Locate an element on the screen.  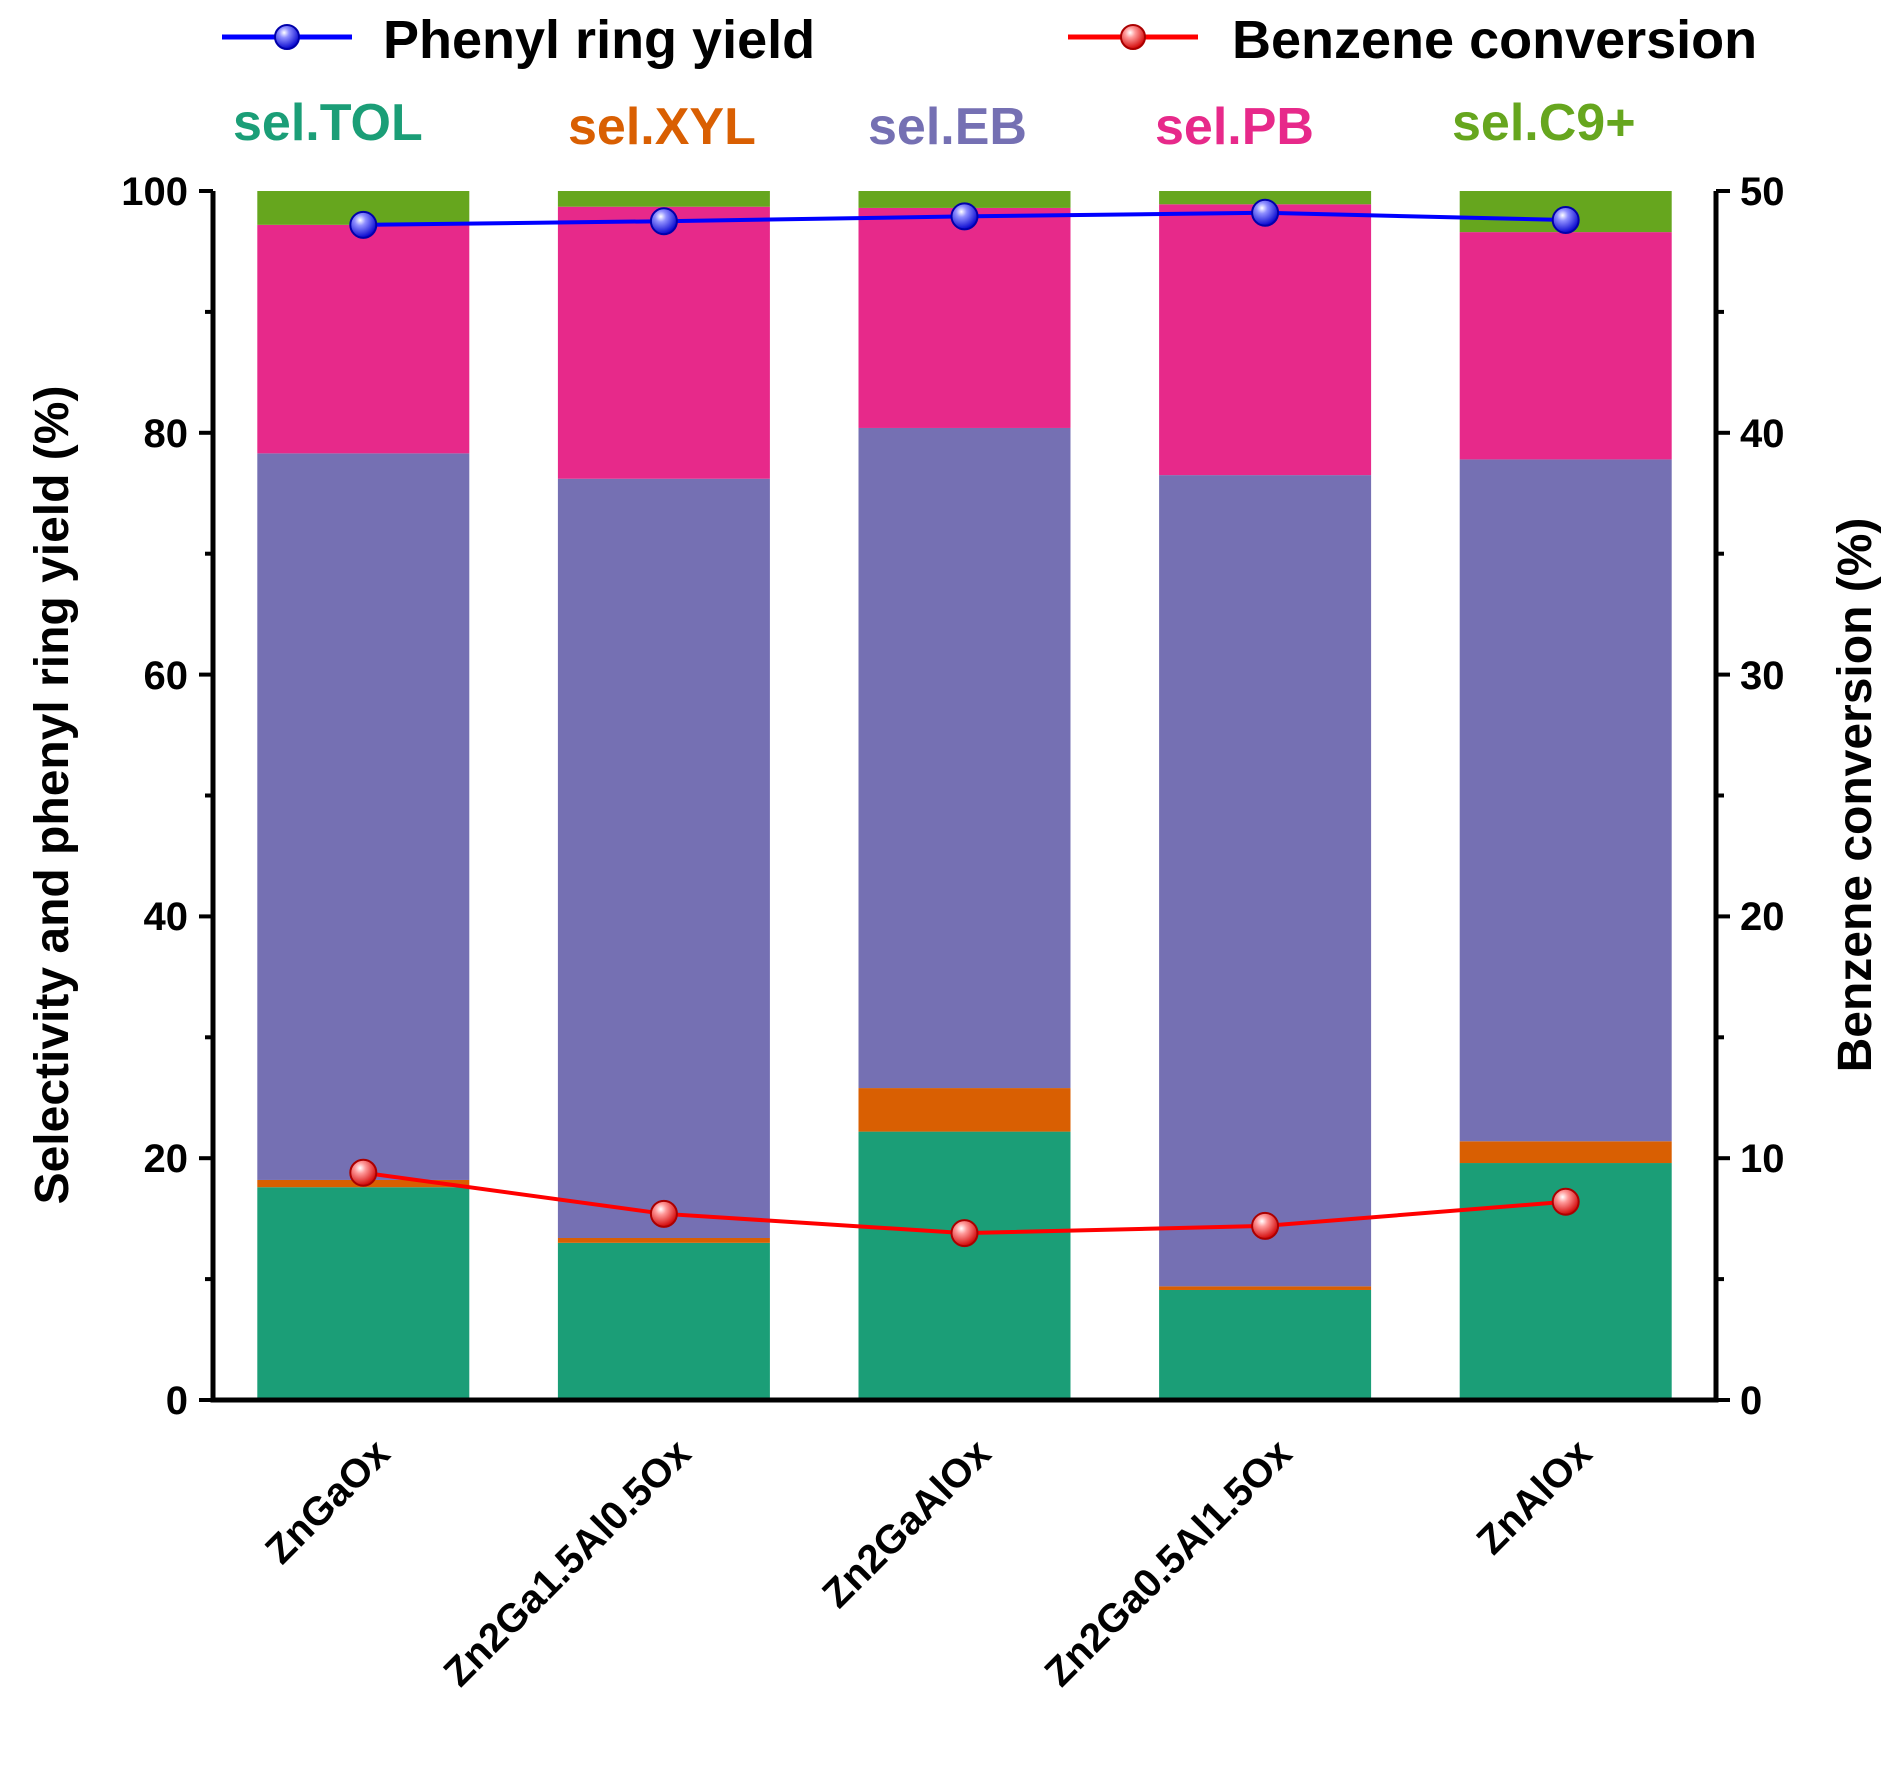
legend-phenyl-ring-yield: Phenyl ring yield is located at coordinates (518, 40).